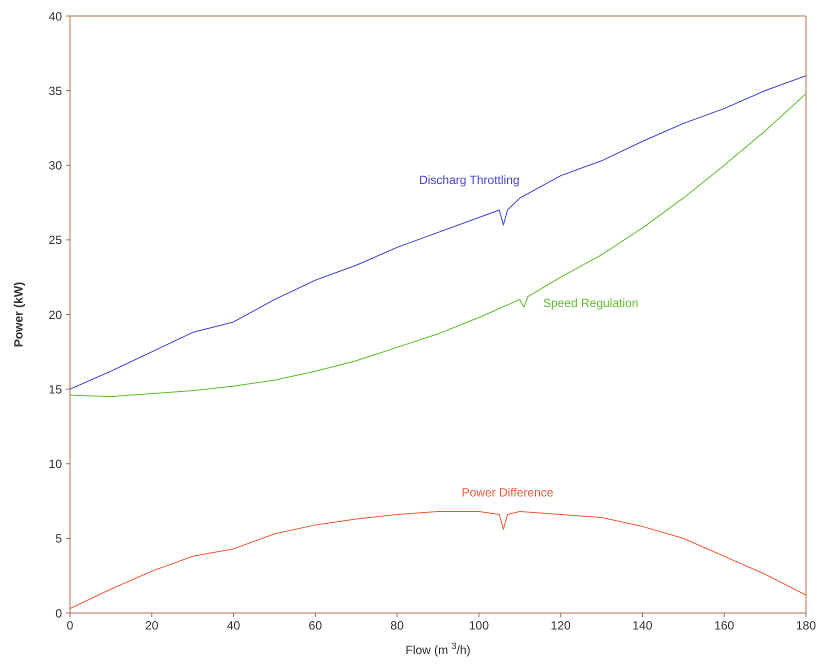 This screenshot has width=827, height=672. I want to click on series-label: Discharg Throttling, so click(469, 180).